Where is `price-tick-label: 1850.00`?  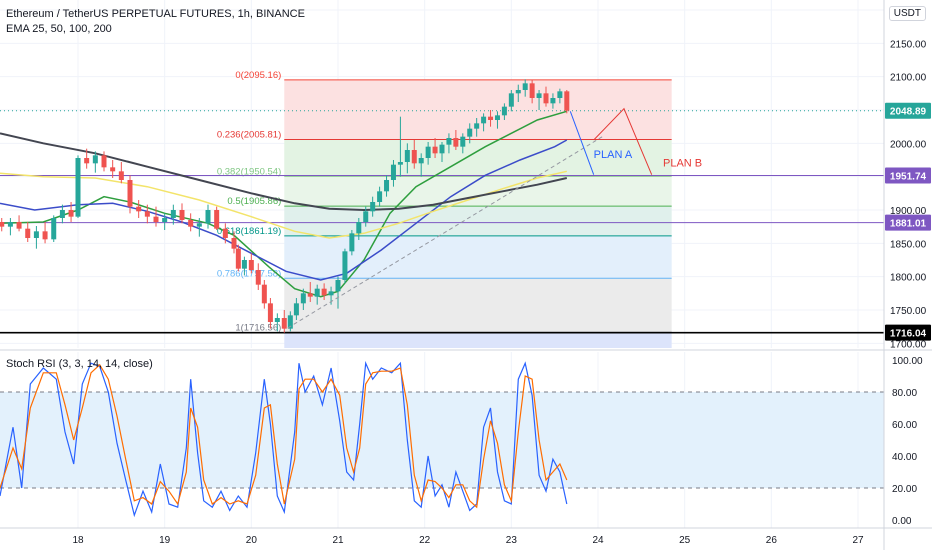 price-tick-label: 1850.00 is located at coordinates (908, 244).